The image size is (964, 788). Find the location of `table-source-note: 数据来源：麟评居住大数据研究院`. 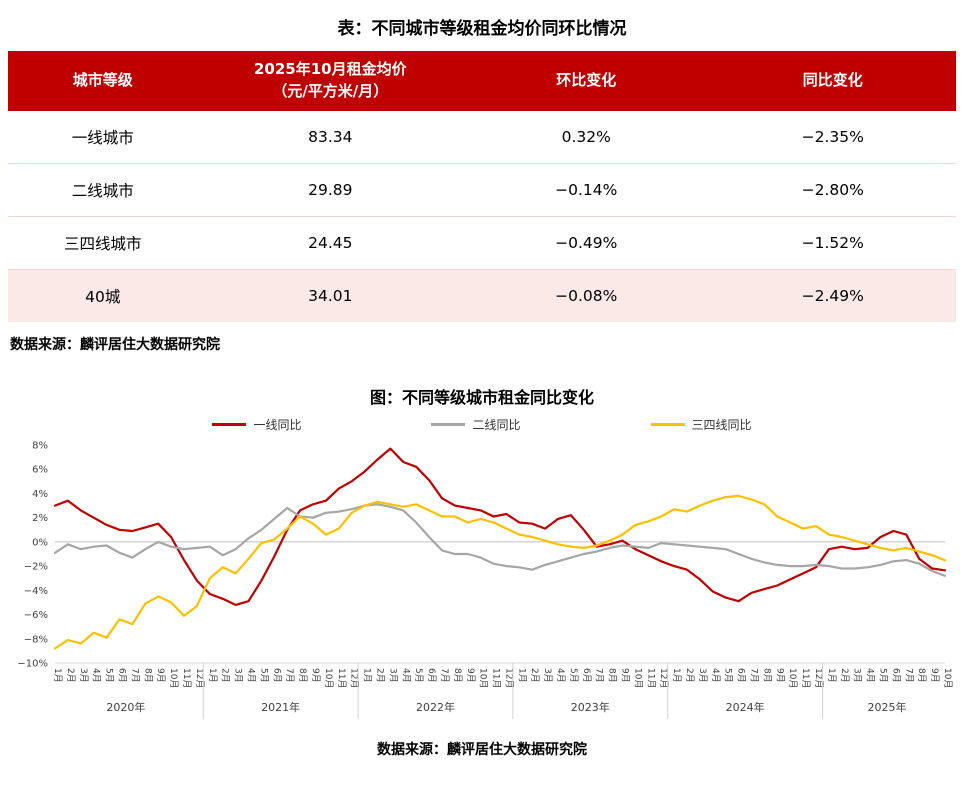

table-source-note: 数据来源：麟评居住大数据研究院 is located at coordinates (115, 344).